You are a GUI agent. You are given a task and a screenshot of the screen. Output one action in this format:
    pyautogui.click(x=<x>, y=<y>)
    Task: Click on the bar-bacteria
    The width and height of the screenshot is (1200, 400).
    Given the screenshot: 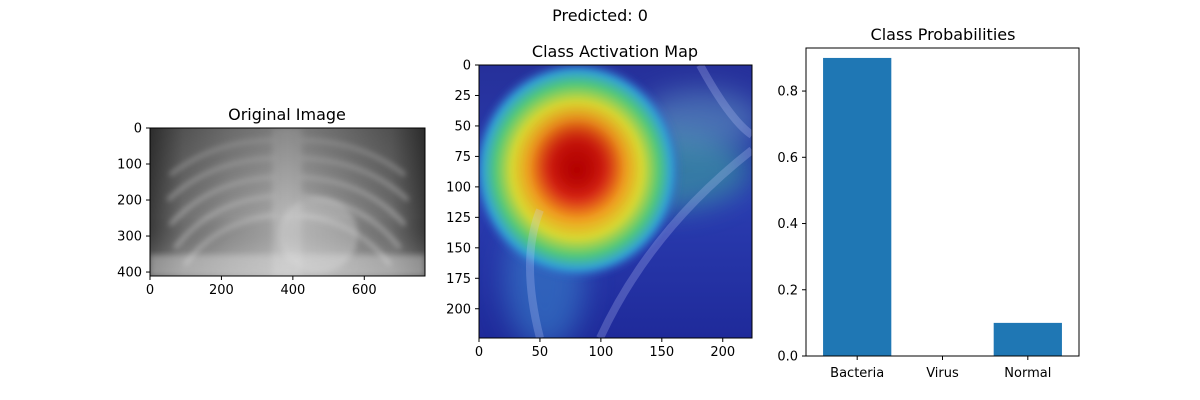 What is the action you would take?
    pyautogui.click(x=857, y=206)
    